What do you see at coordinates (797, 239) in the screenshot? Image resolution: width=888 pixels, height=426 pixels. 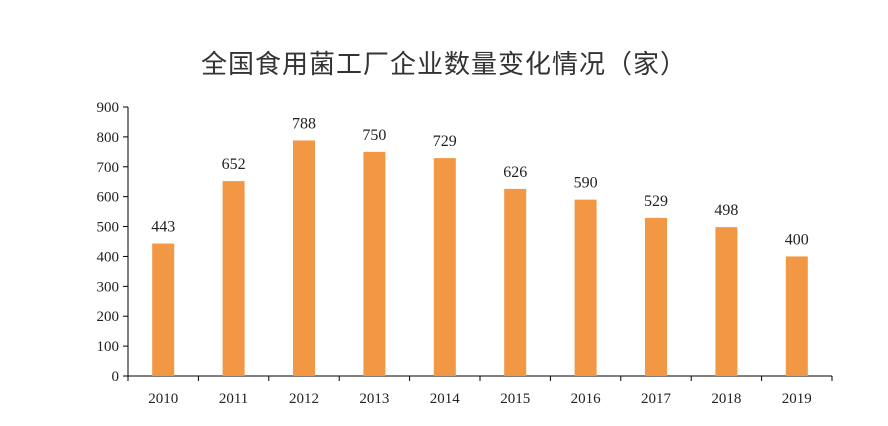 I see `data-label: 400` at bounding box center [797, 239].